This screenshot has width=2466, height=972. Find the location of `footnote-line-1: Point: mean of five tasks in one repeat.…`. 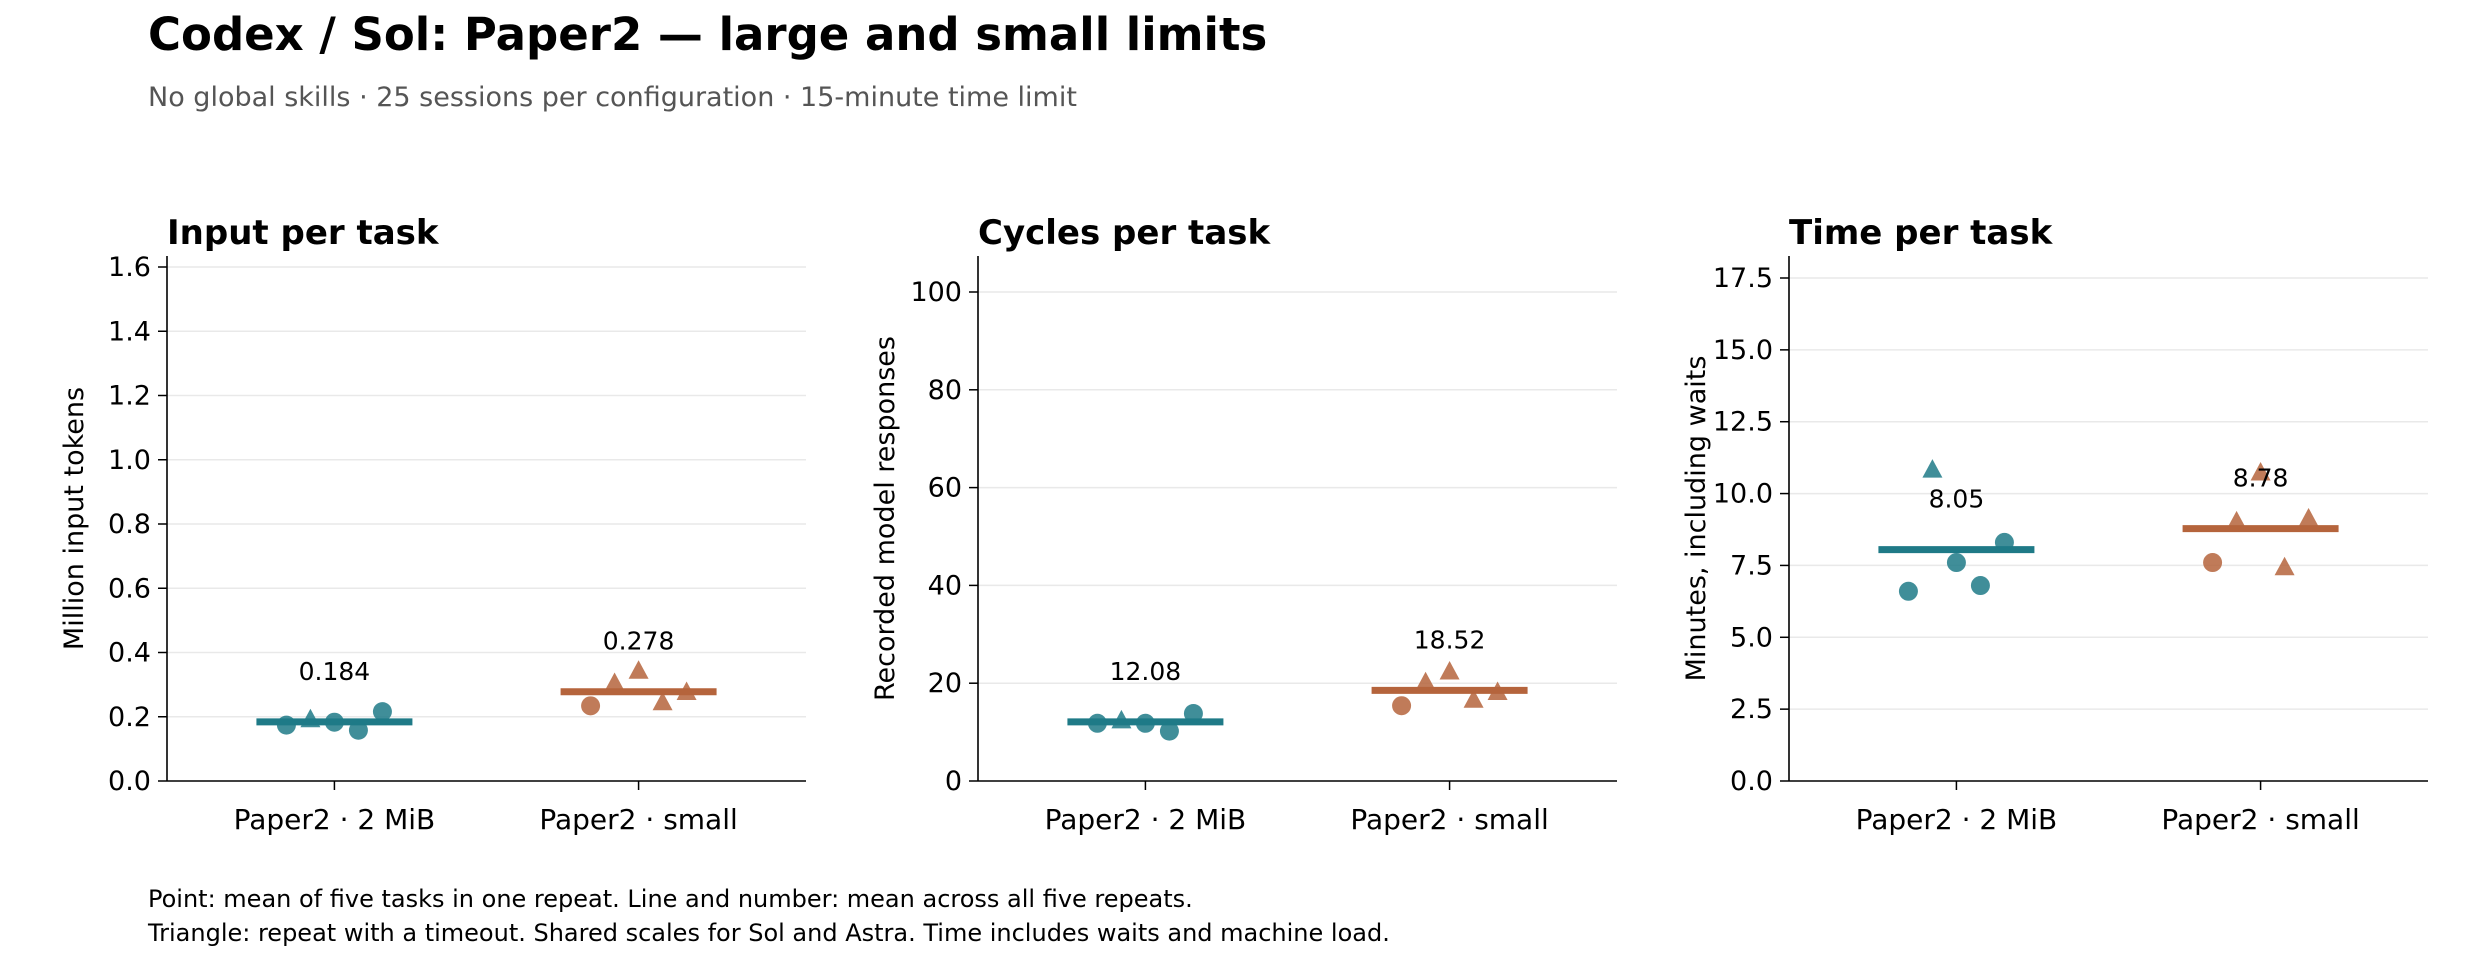

footnote-line-1: Point: mean of five tasks in one repeat.… is located at coordinates (670, 899).